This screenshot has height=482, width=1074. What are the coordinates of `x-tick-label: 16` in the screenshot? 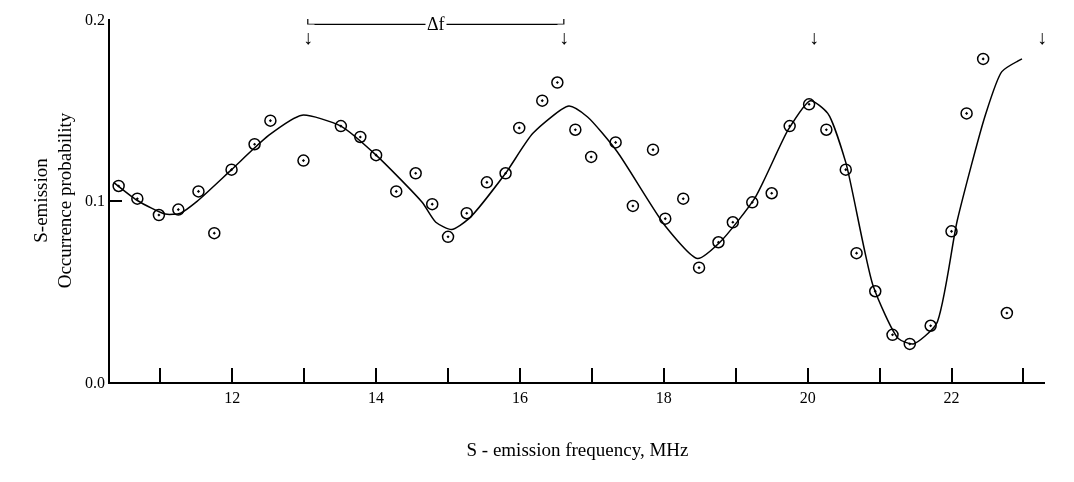 It's located at (519, 397).